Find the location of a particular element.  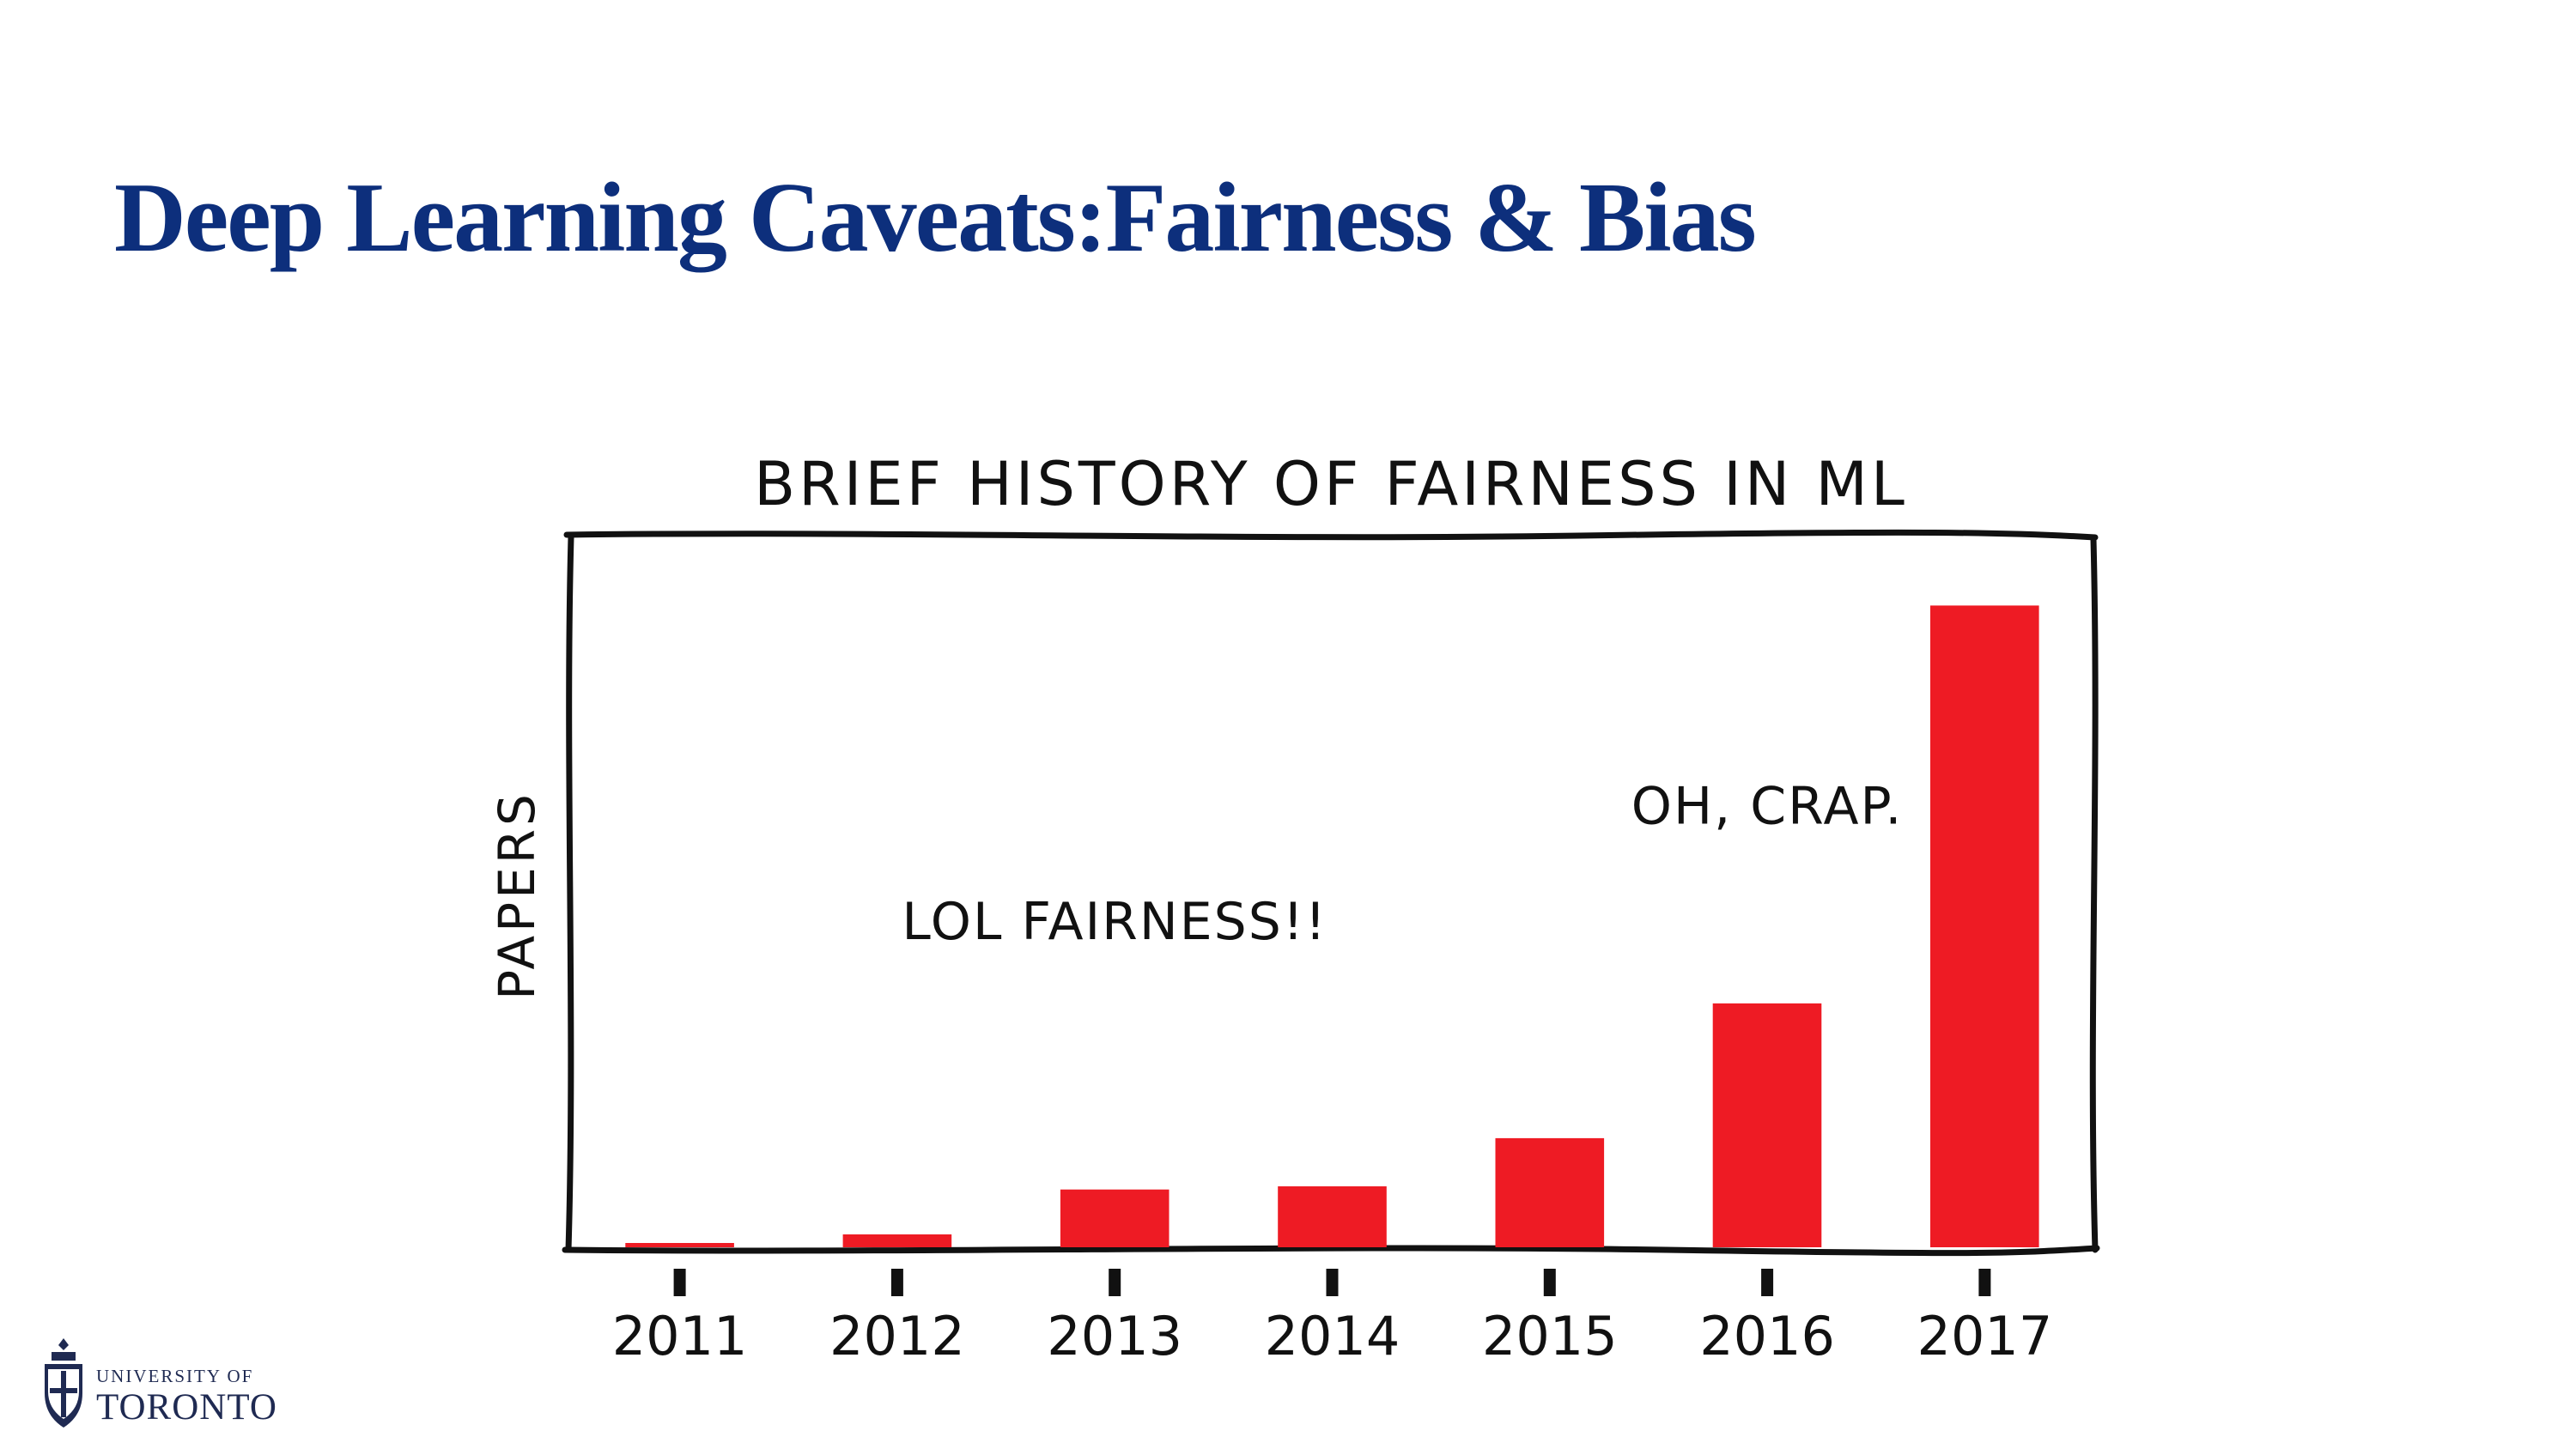

bar-2017 is located at coordinates (1984, 926).